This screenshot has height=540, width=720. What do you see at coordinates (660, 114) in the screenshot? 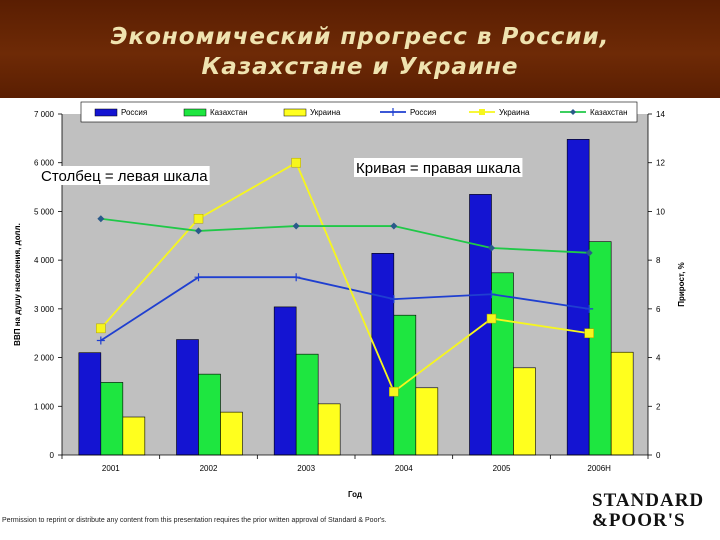
I see `y2-tick-label-7: 14` at bounding box center [660, 114].